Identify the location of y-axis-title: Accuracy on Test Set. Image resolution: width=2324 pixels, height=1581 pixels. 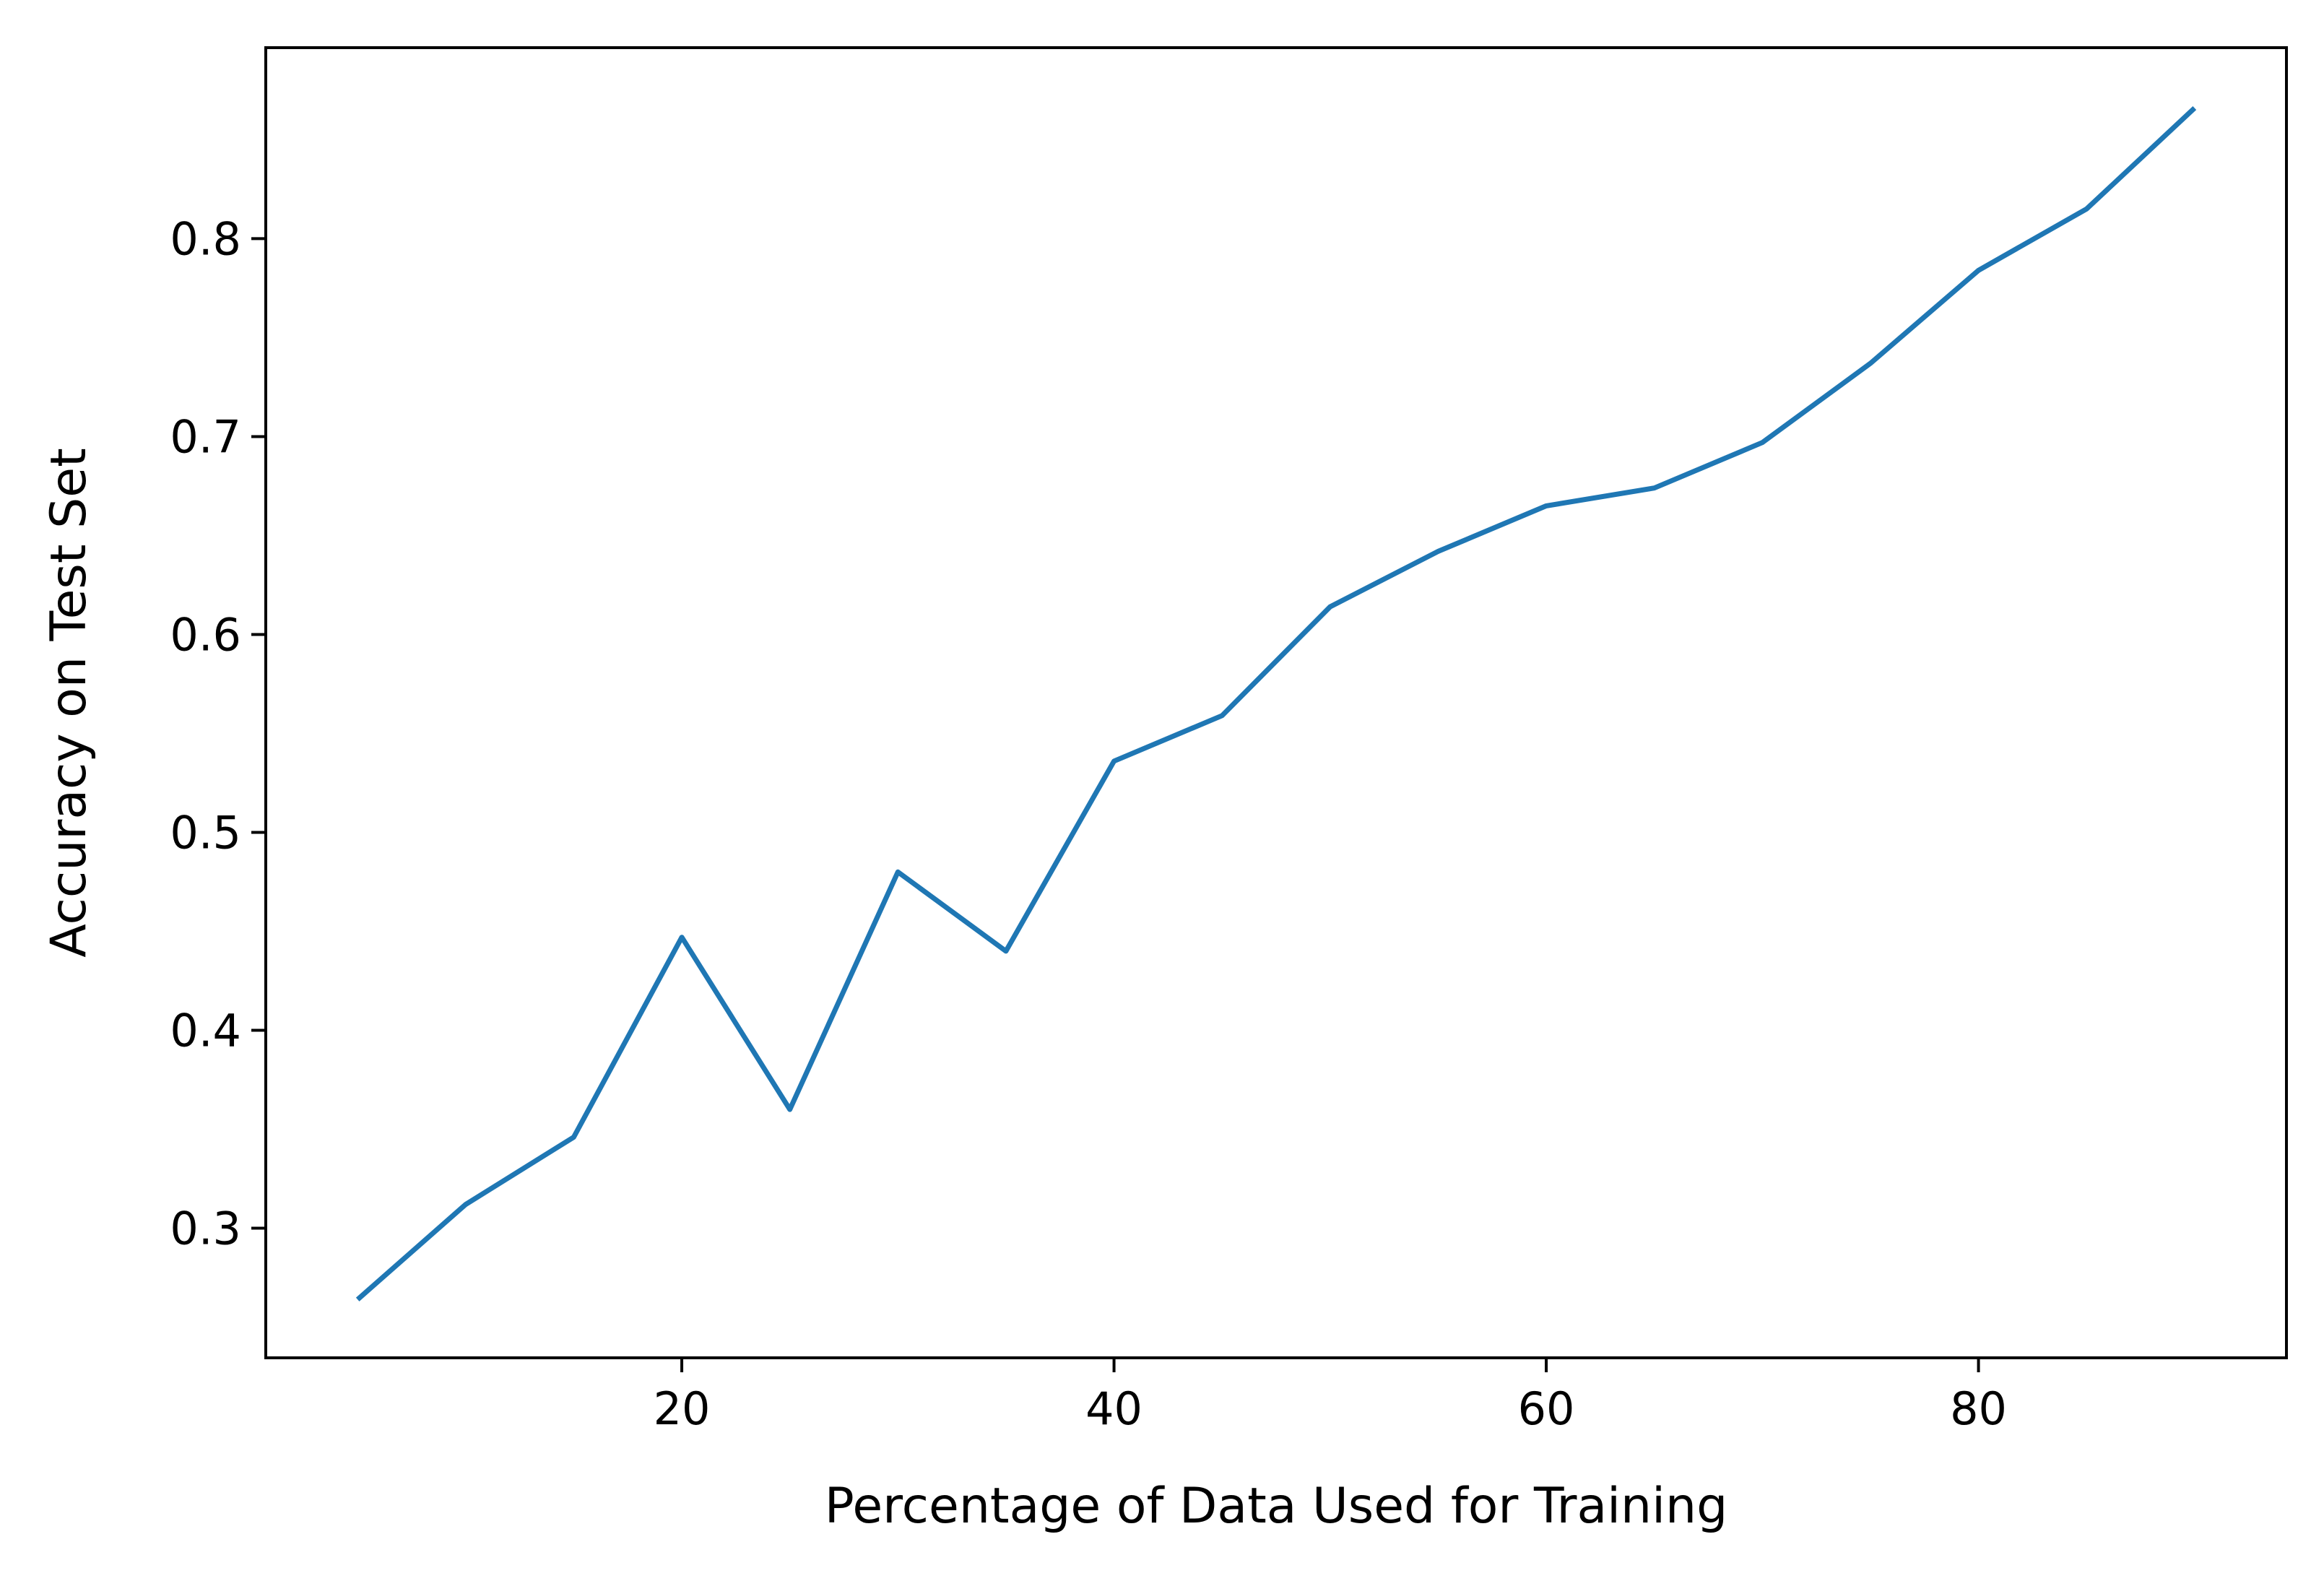
(68, 703).